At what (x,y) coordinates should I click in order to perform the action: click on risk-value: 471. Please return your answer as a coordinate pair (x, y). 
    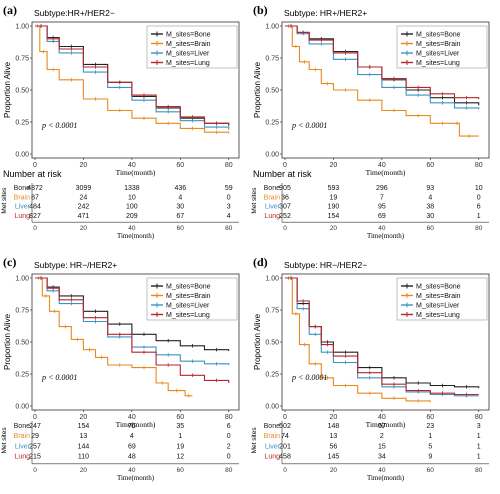
    Looking at the image, I should click on (84, 216).